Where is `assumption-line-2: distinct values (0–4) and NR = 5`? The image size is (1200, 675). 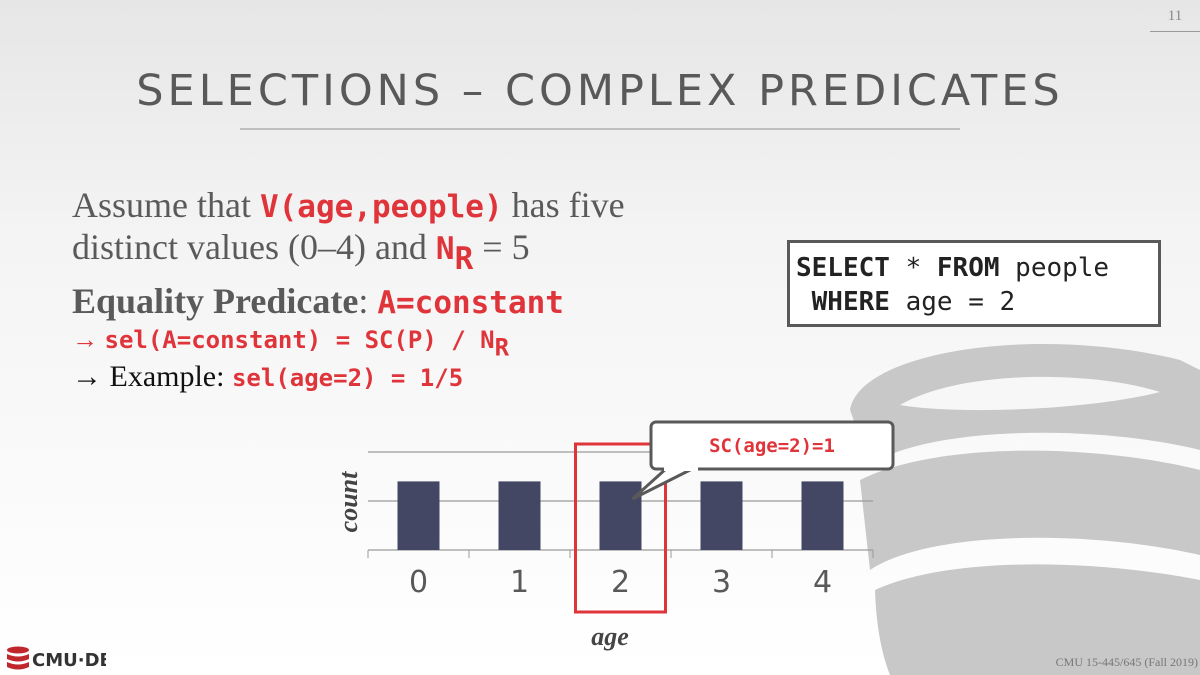
assumption-line-2: distinct values (0–4) and NR = 5 is located at coordinates (301, 251).